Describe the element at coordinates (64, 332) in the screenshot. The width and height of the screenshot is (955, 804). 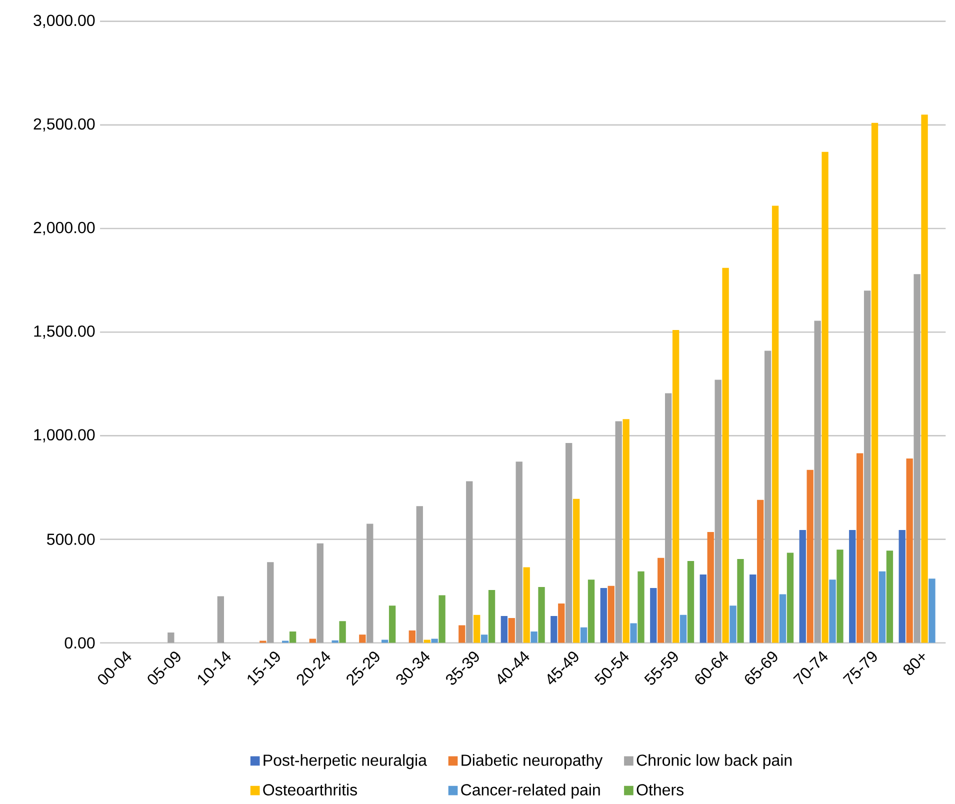
I see `y-tick-label: 1,500.00` at that location.